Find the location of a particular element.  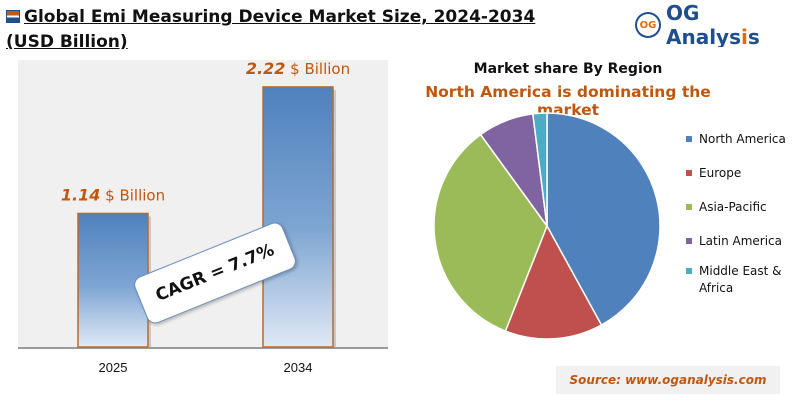

legend-label: Asia-Pacific is located at coordinates (733, 207).